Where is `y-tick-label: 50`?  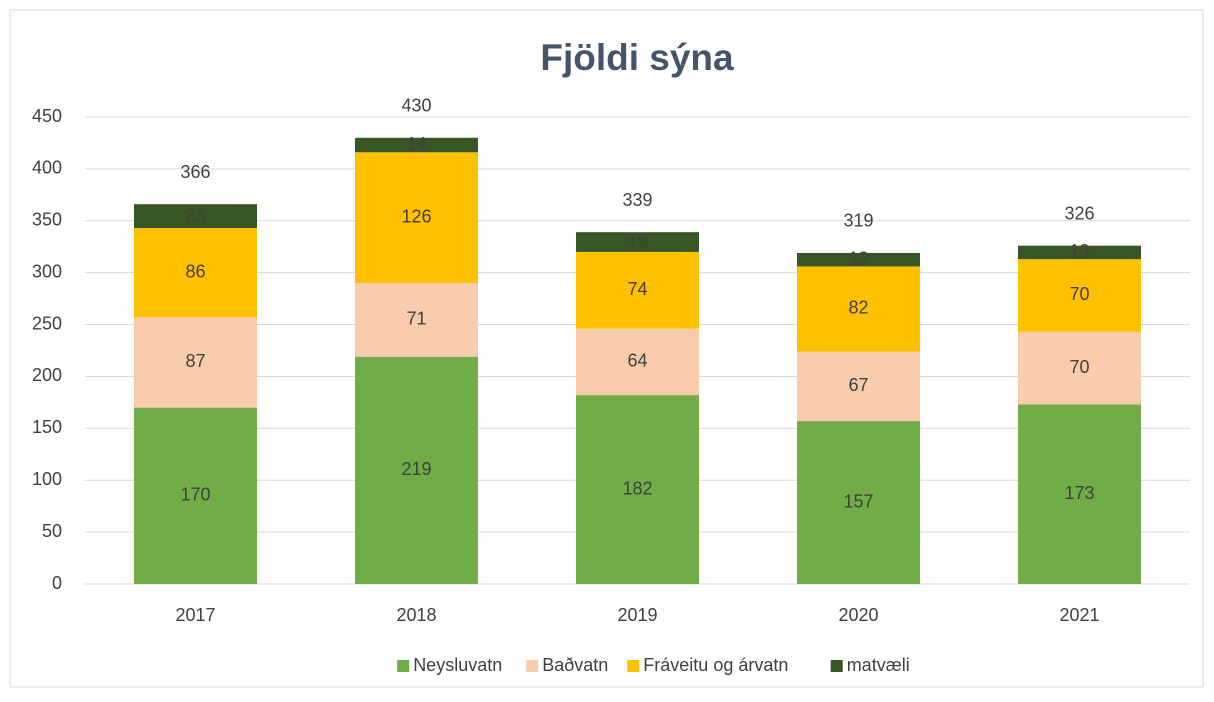
y-tick-label: 50 is located at coordinates (52, 531).